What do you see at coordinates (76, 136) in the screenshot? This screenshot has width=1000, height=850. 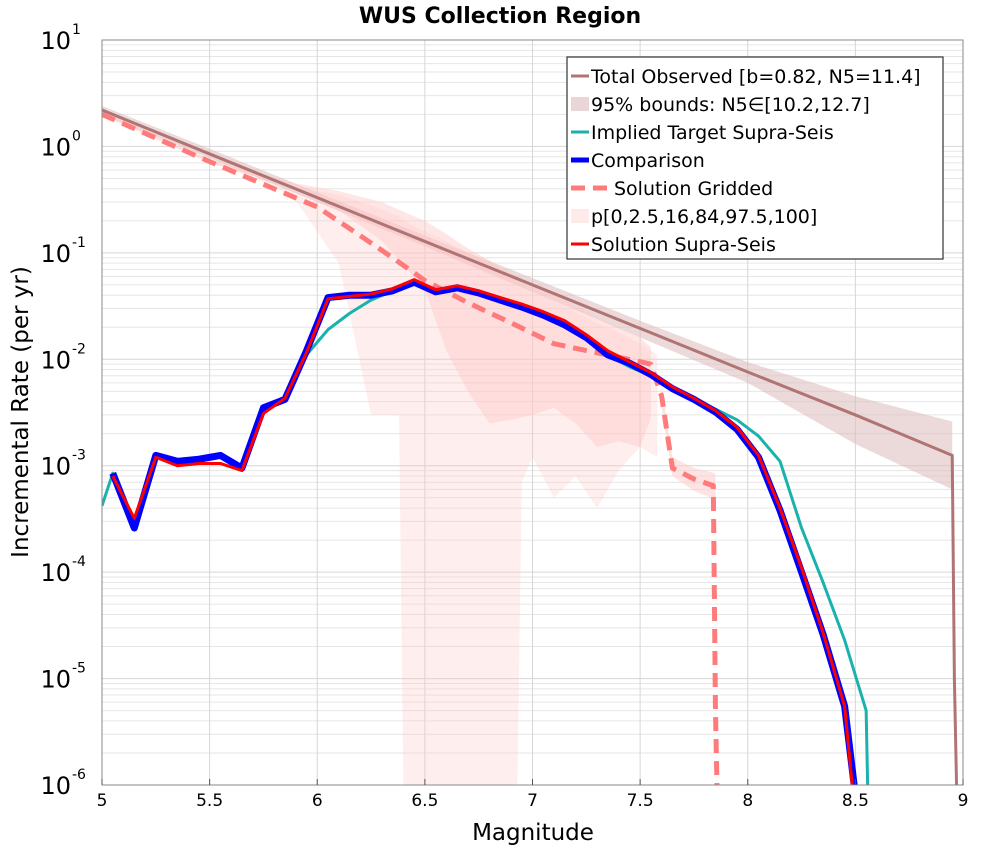 I see `y-tick-exponent: 0` at bounding box center [76, 136].